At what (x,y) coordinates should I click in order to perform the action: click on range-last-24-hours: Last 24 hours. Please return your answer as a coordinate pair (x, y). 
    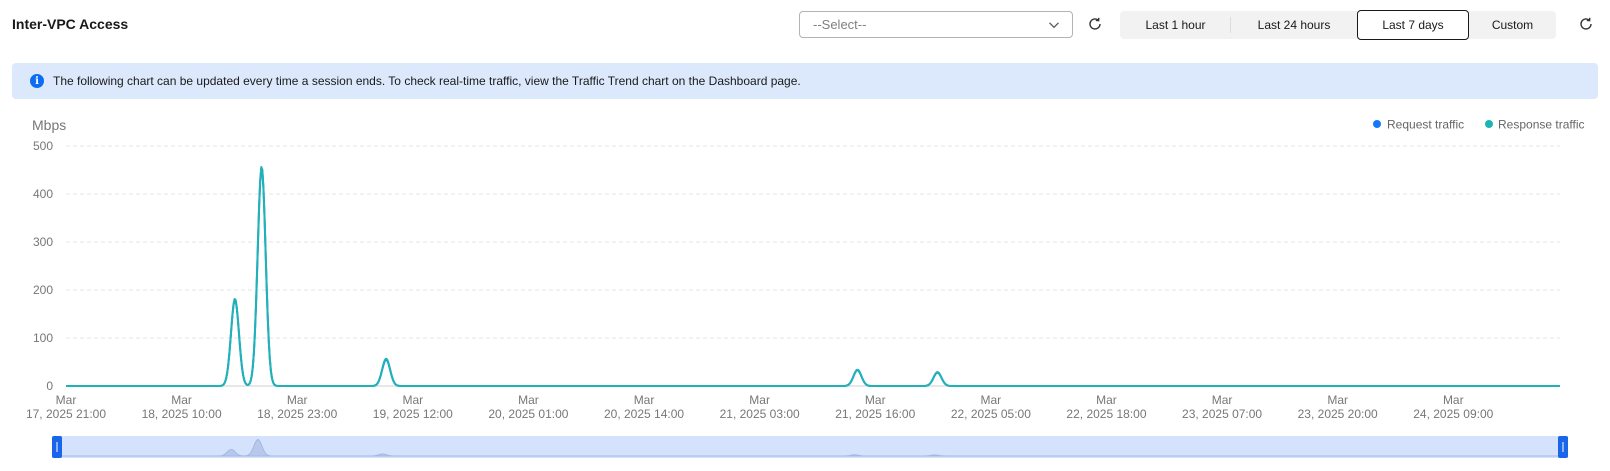
    Looking at the image, I should click on (1294, 25).